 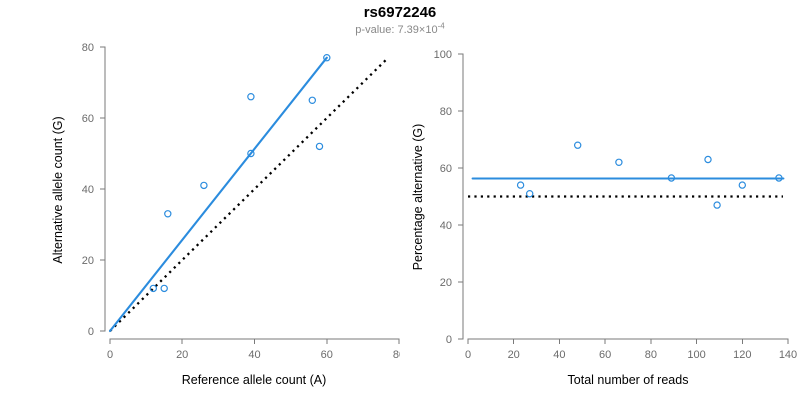 What do you see at coordinates (449, 340) in the screenshot?
I see `right-y-ticklabel-0: 0` at bounding box center [449, 340].